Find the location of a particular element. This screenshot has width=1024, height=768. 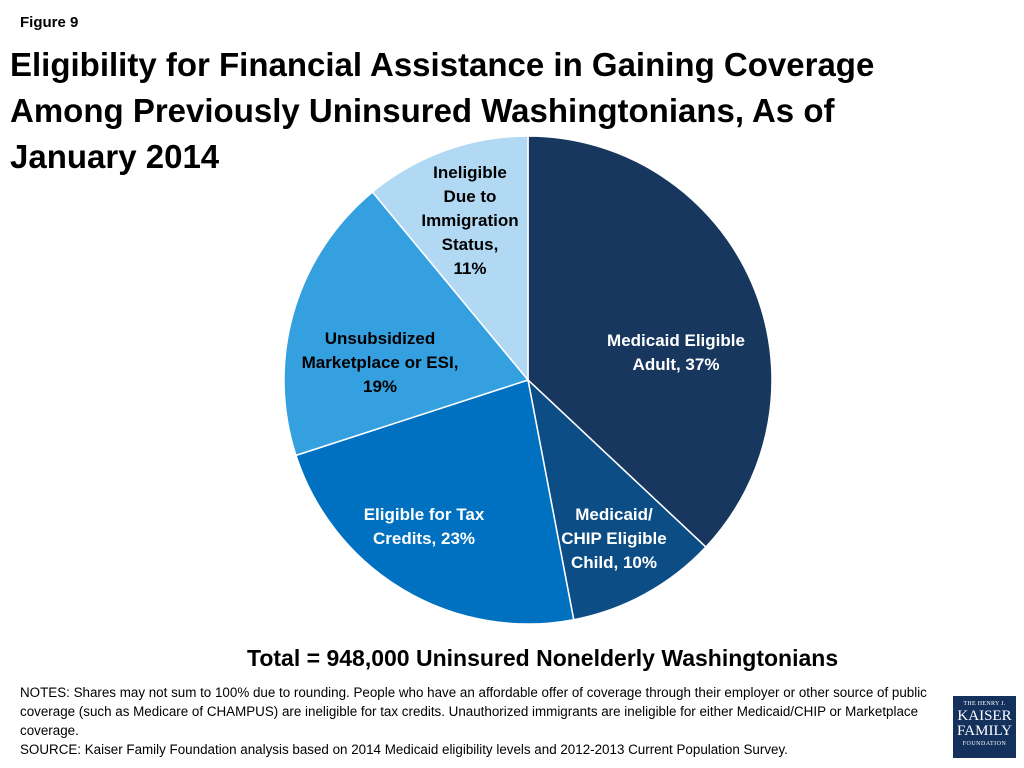

slice-label-1: Medicaid/CHIP Eligible Child, 10% is located at coordinates (614, 538).